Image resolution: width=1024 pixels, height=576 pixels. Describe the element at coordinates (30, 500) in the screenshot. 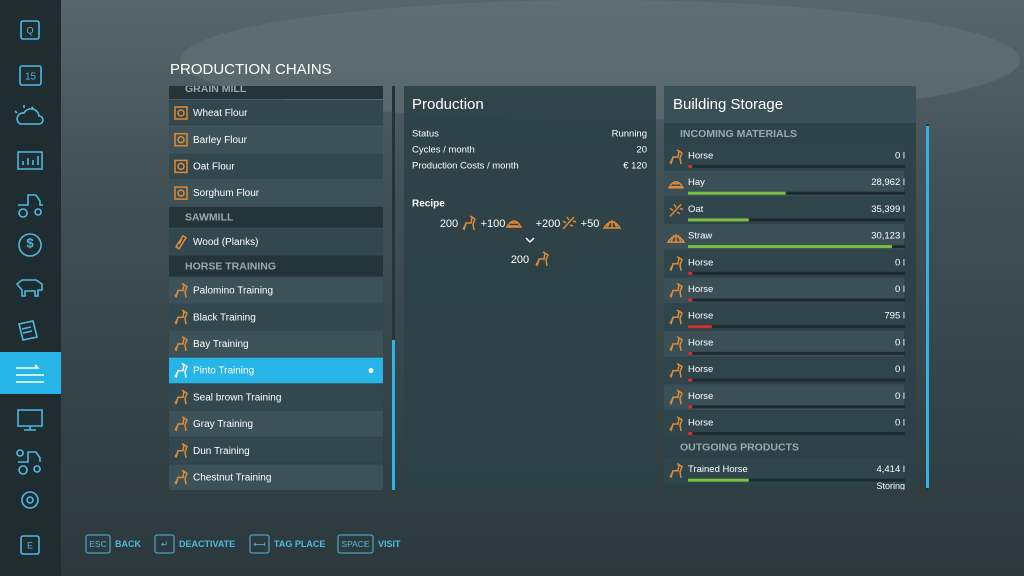

I see `settings-icon` at that location.